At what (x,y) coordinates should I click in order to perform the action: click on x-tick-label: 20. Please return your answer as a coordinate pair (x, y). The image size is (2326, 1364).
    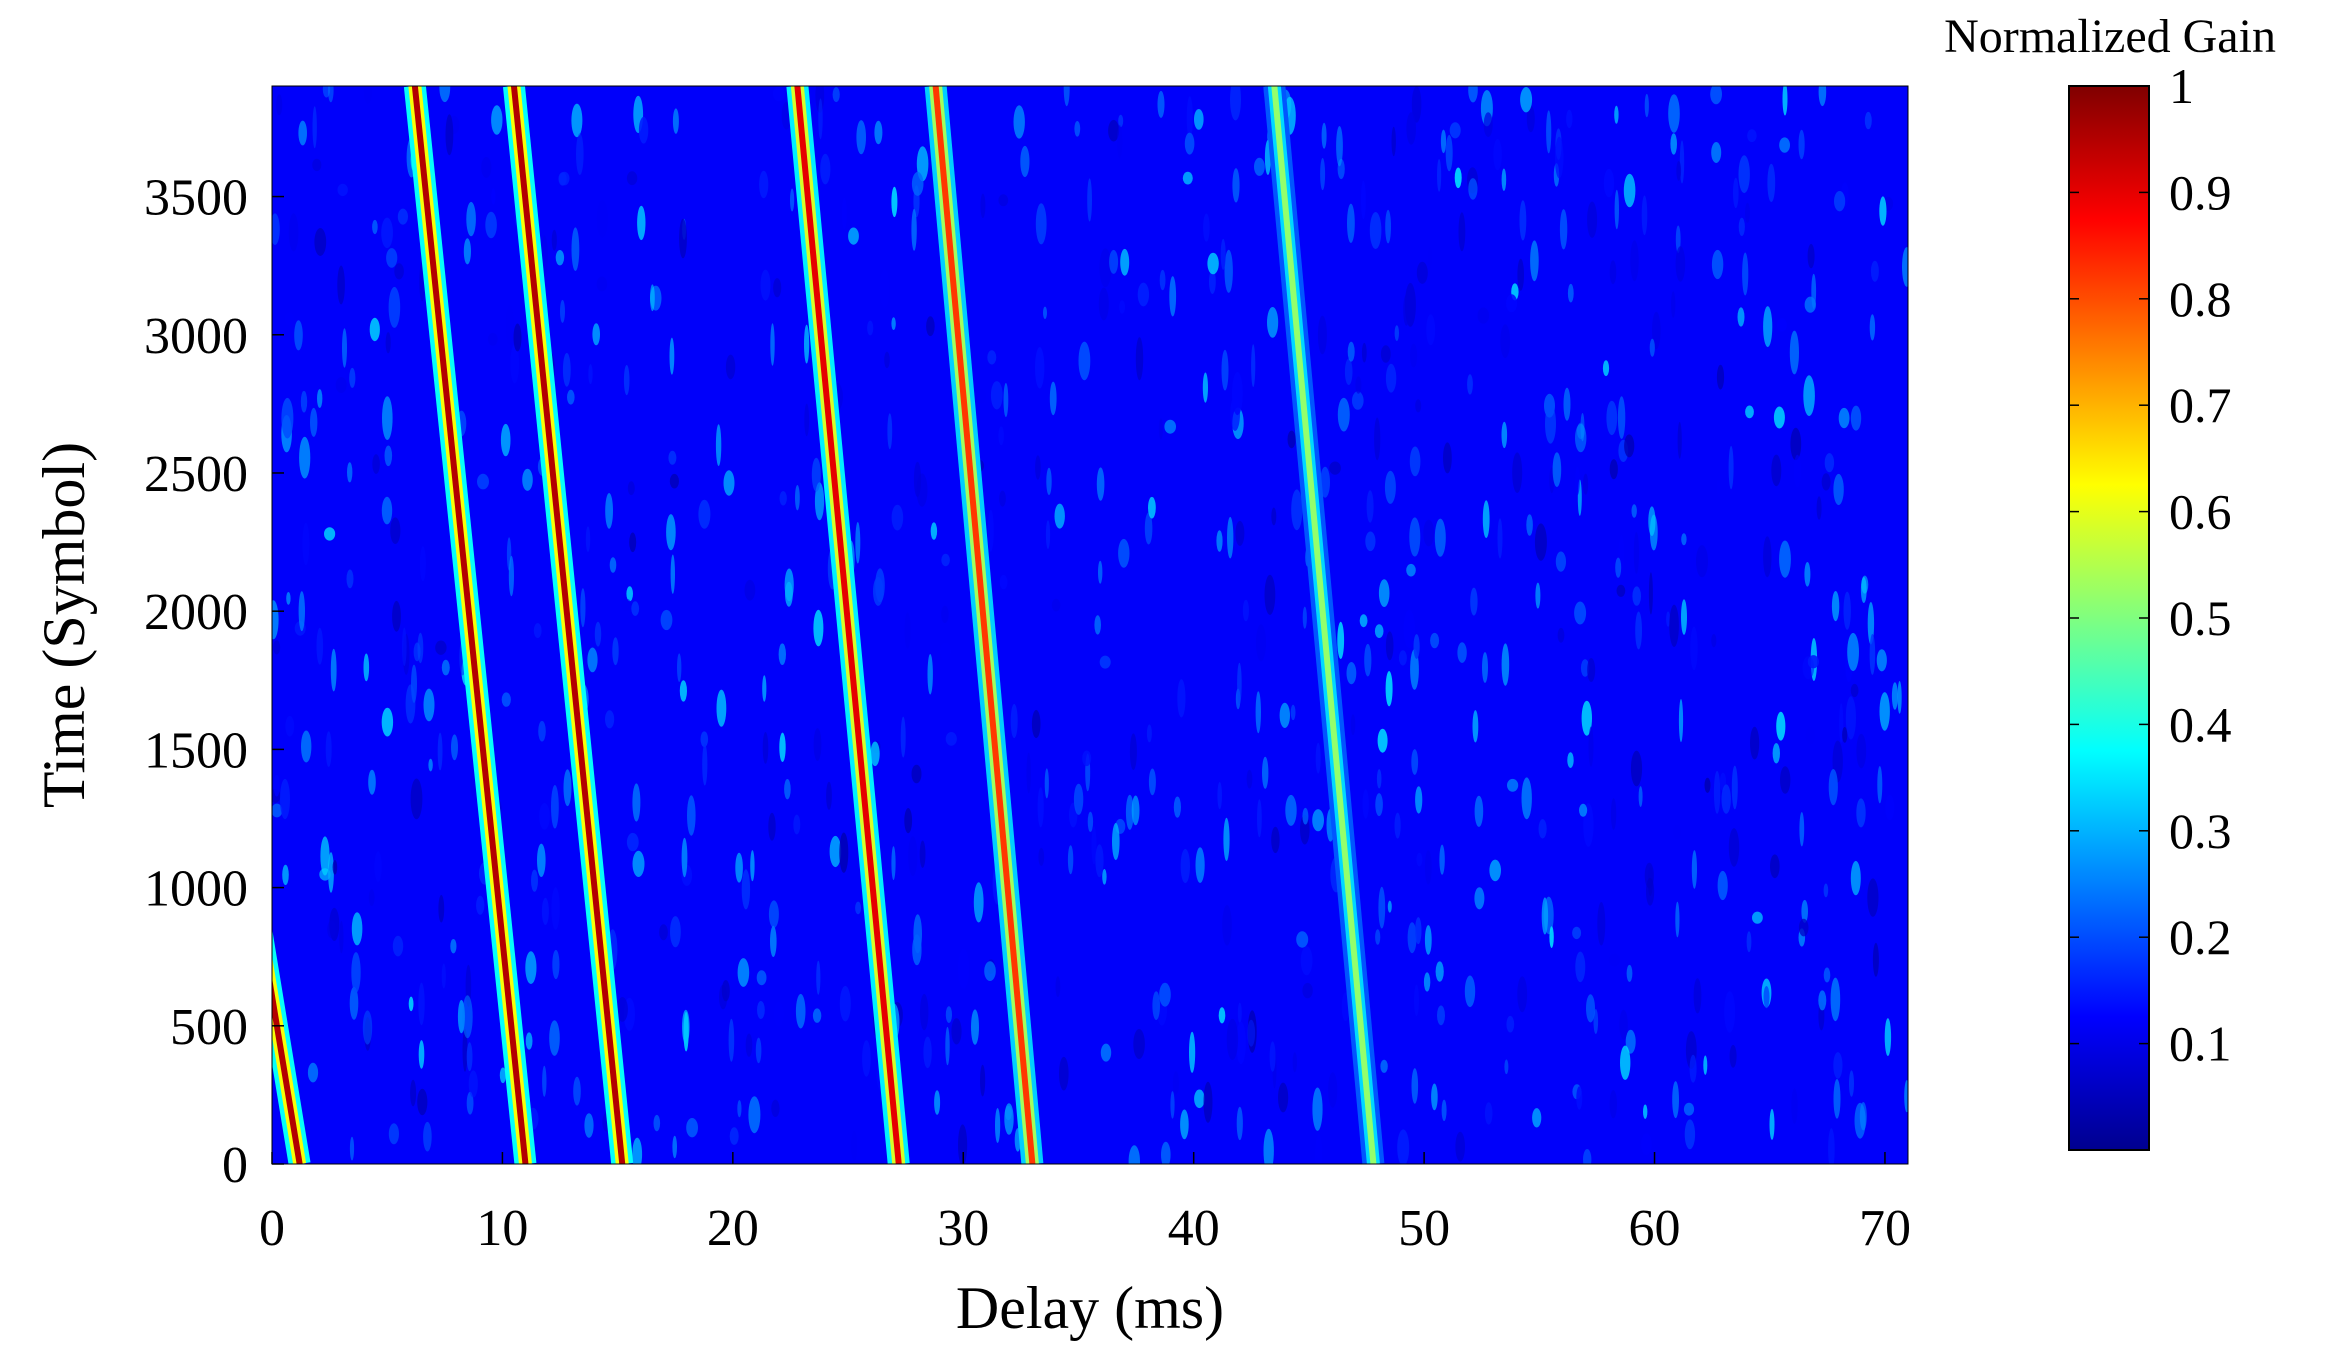
    Looking at the image, I should click on (733, 1228).